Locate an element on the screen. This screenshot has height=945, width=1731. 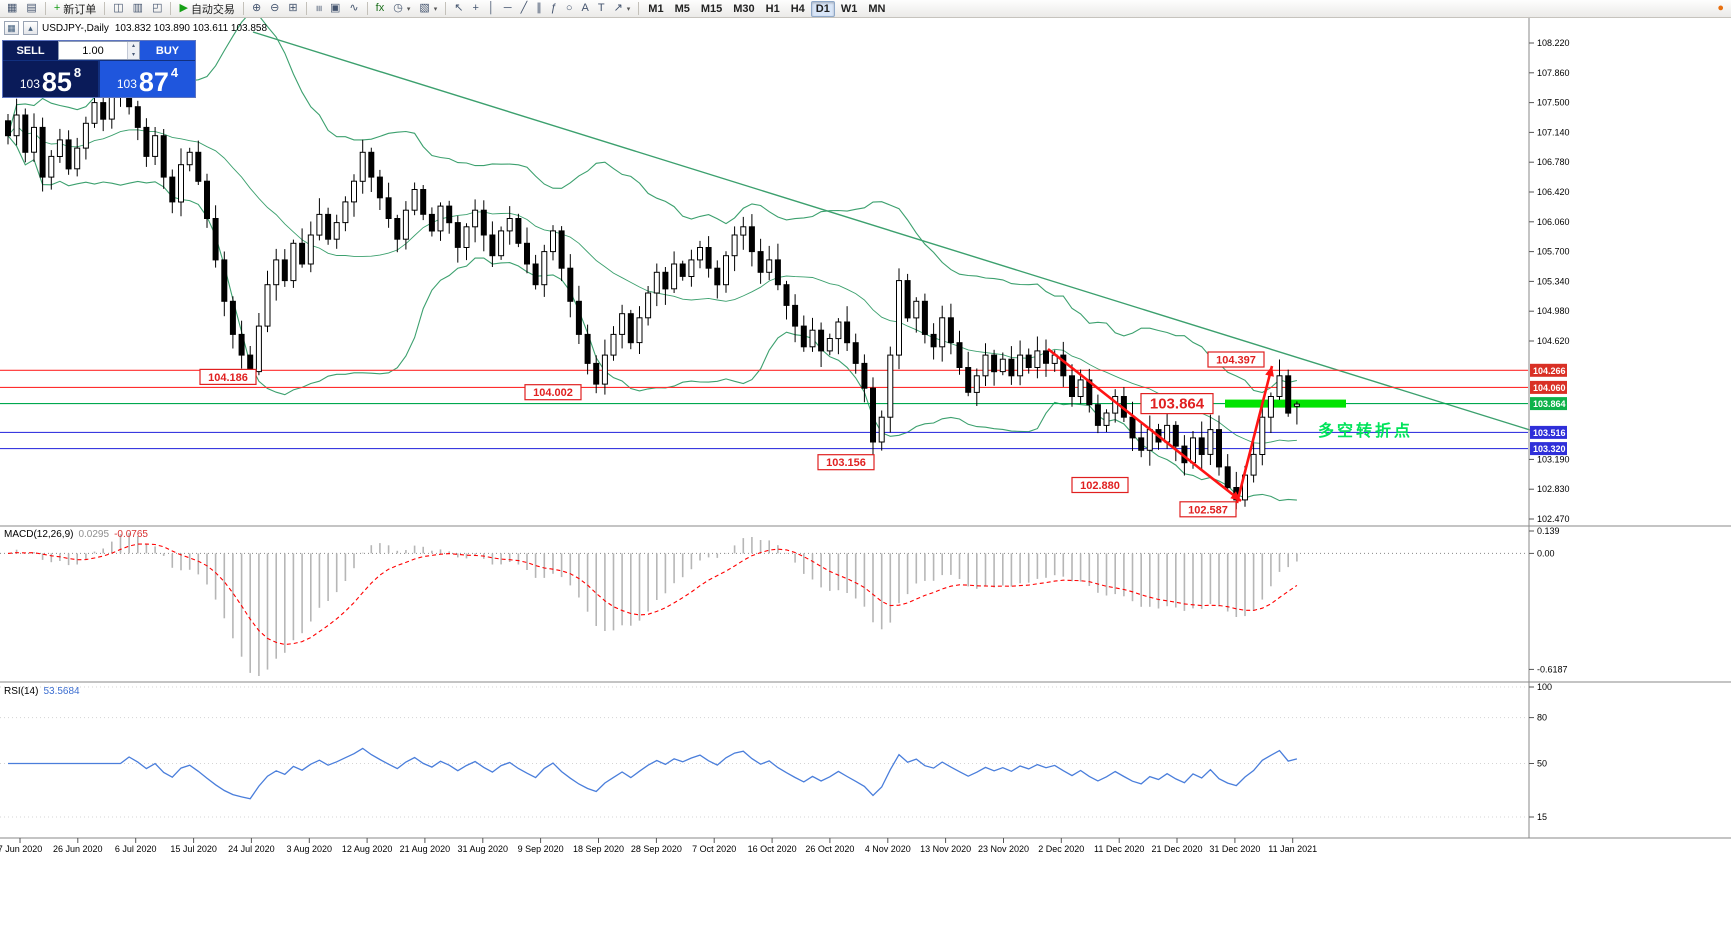
cursor-button: ↖ is located at coordinates (458, 9).